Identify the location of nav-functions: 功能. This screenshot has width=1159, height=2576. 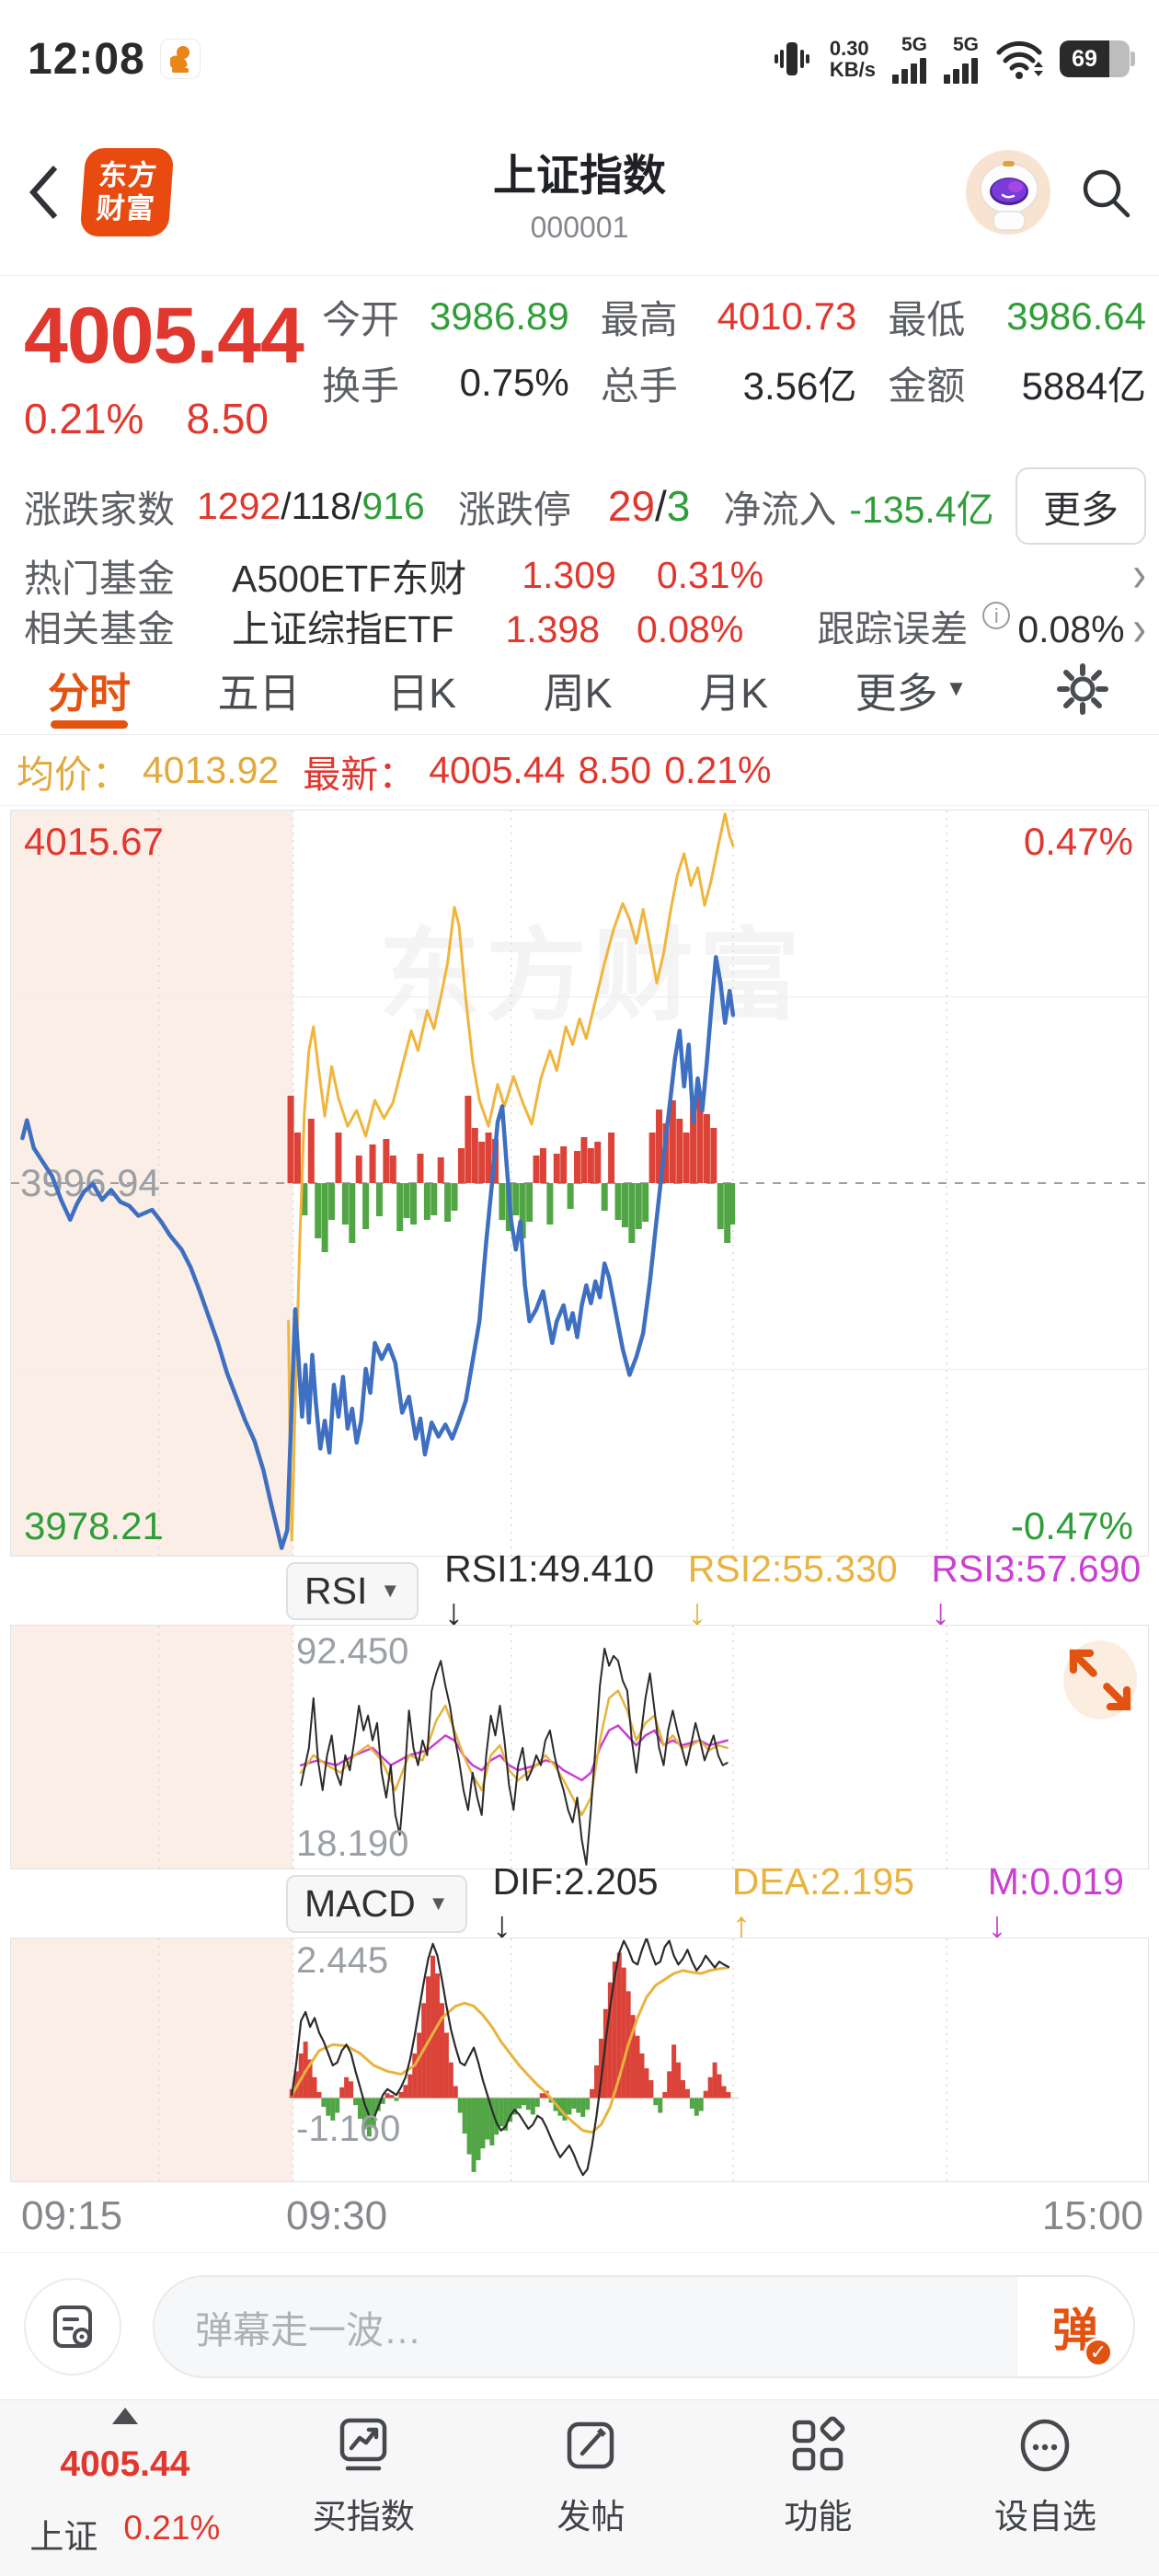
(818, 2492).